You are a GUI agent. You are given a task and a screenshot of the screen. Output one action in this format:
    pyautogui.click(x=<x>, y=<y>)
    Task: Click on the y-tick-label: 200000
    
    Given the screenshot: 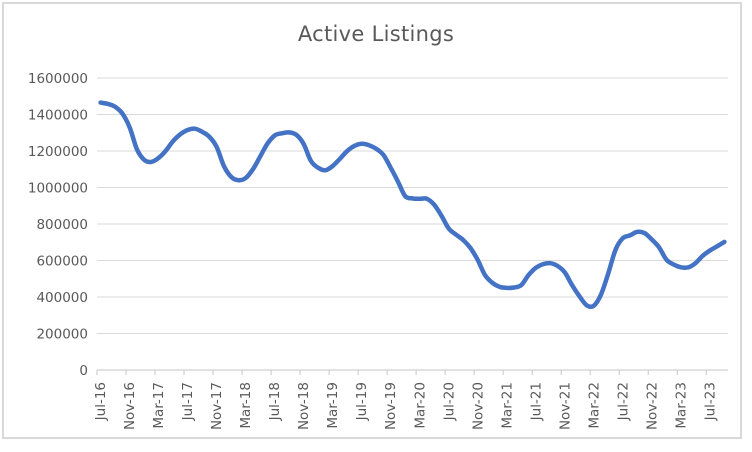 What is the action you would take?
    pyautogui.click(x=62, y=334)
    